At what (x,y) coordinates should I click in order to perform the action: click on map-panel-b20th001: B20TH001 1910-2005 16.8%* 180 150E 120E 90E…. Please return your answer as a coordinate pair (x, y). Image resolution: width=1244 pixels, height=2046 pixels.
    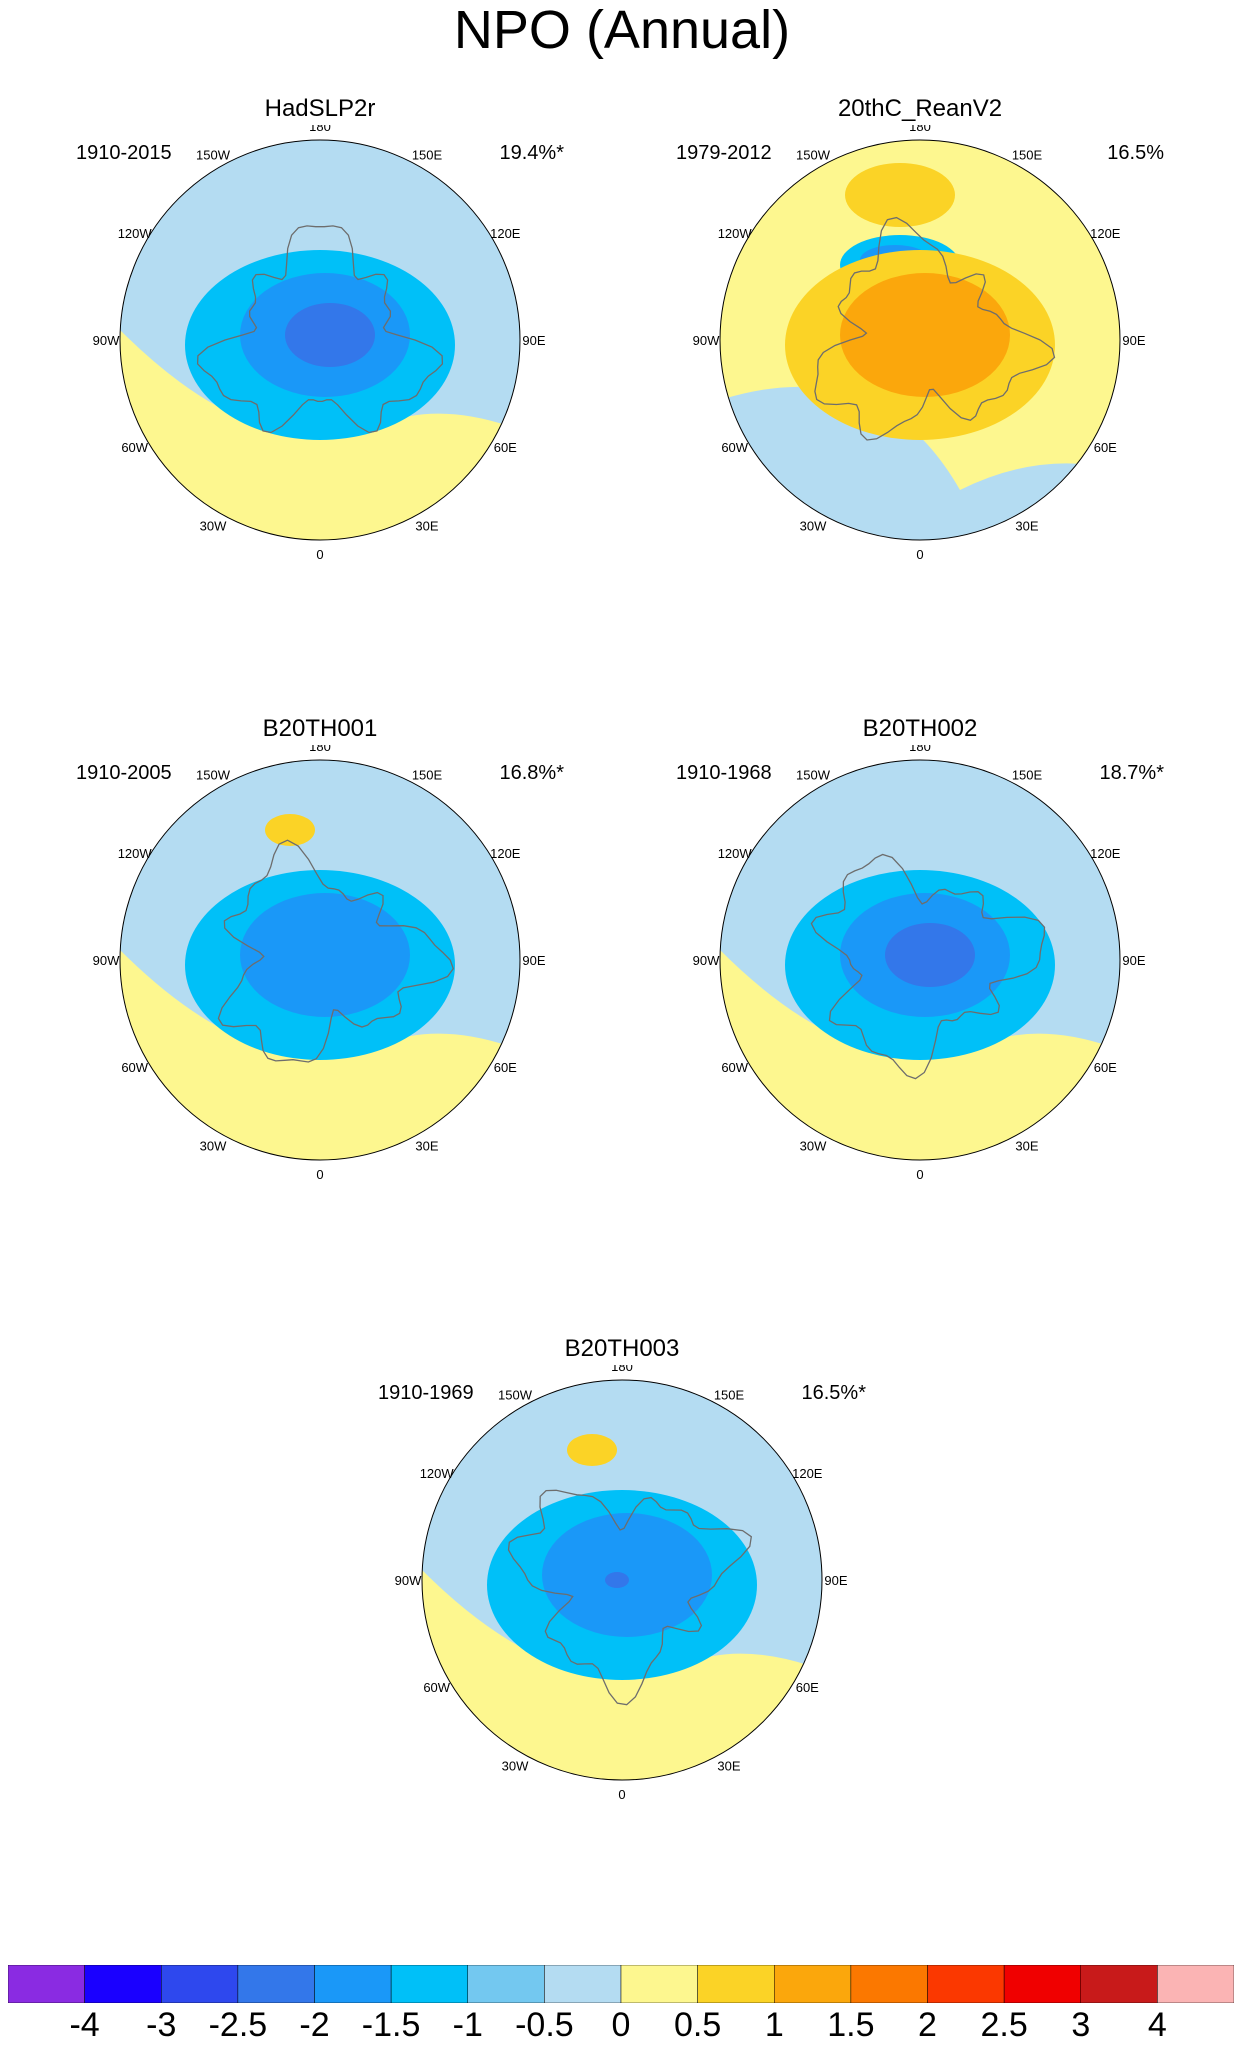
    Looking at the image, I should click on (320, 1015).